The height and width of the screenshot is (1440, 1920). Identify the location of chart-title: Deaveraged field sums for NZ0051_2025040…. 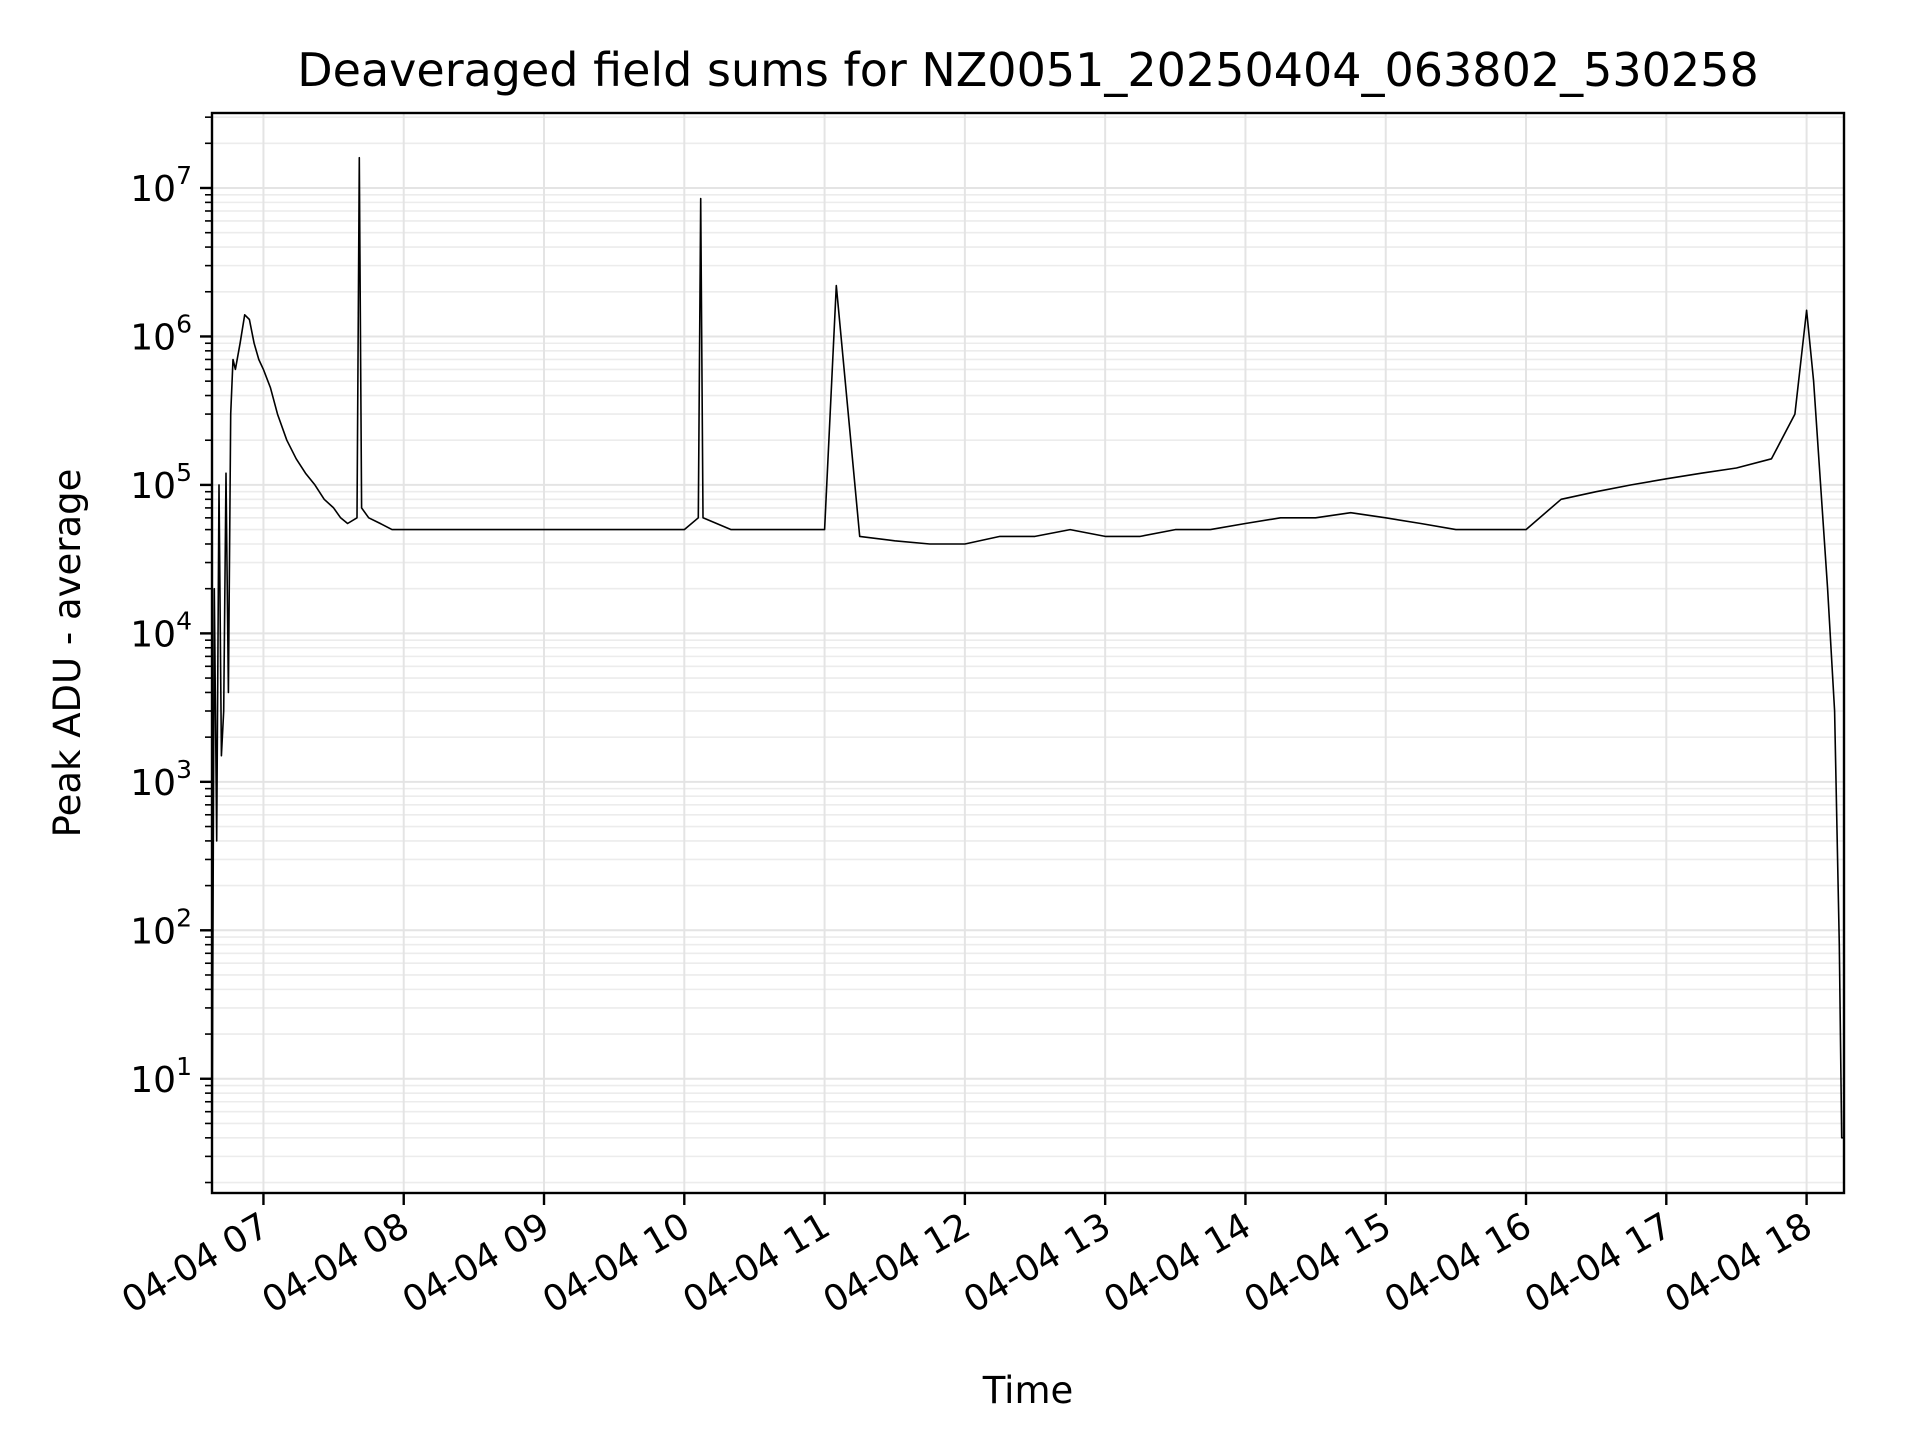
(1027, 70).